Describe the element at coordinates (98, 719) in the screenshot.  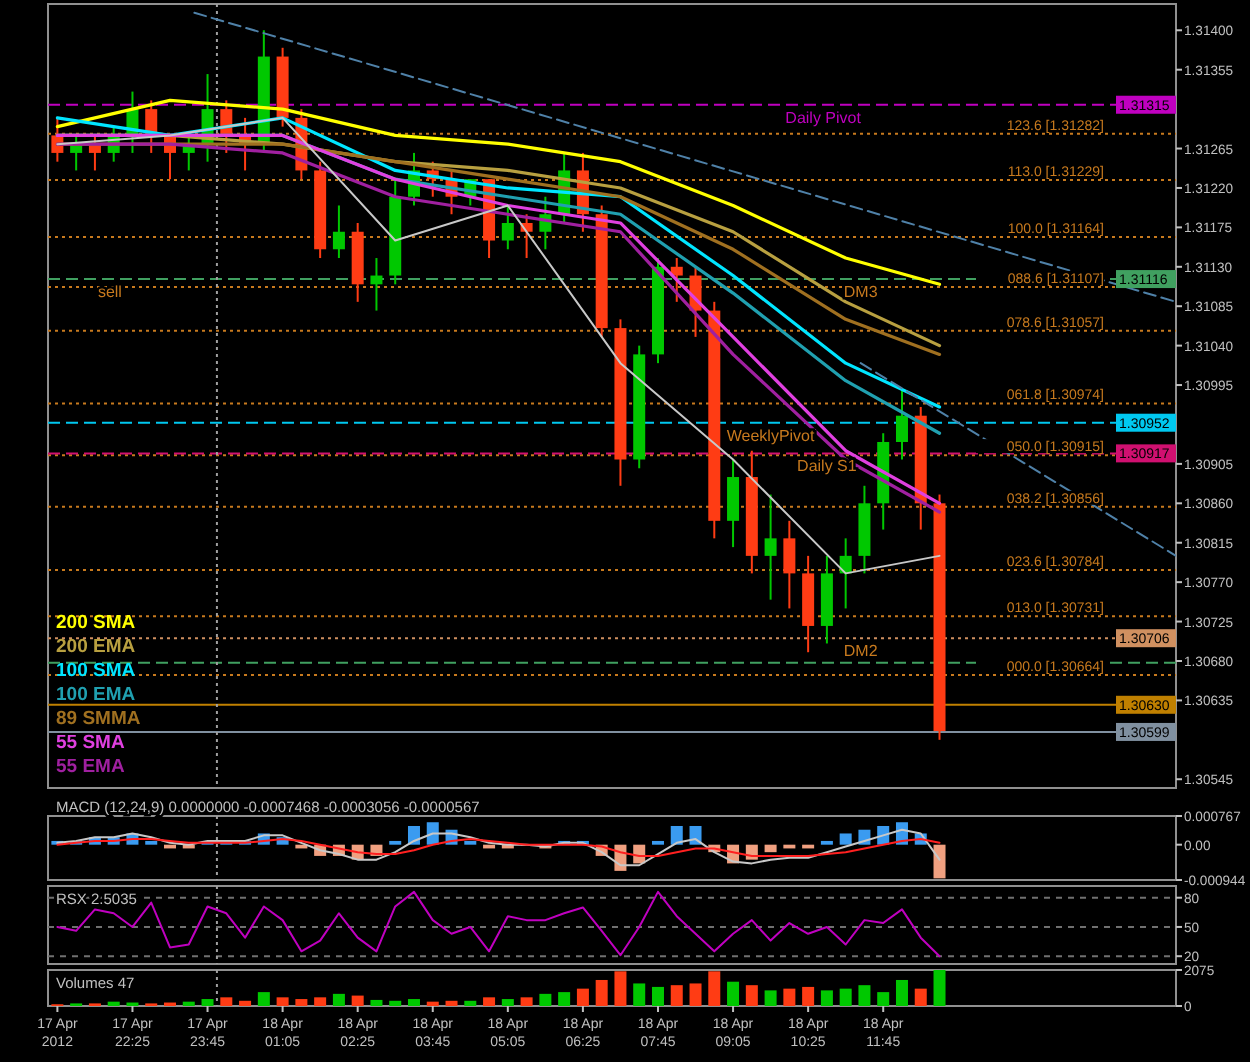
I see `text: 89 SMMA` at that location.